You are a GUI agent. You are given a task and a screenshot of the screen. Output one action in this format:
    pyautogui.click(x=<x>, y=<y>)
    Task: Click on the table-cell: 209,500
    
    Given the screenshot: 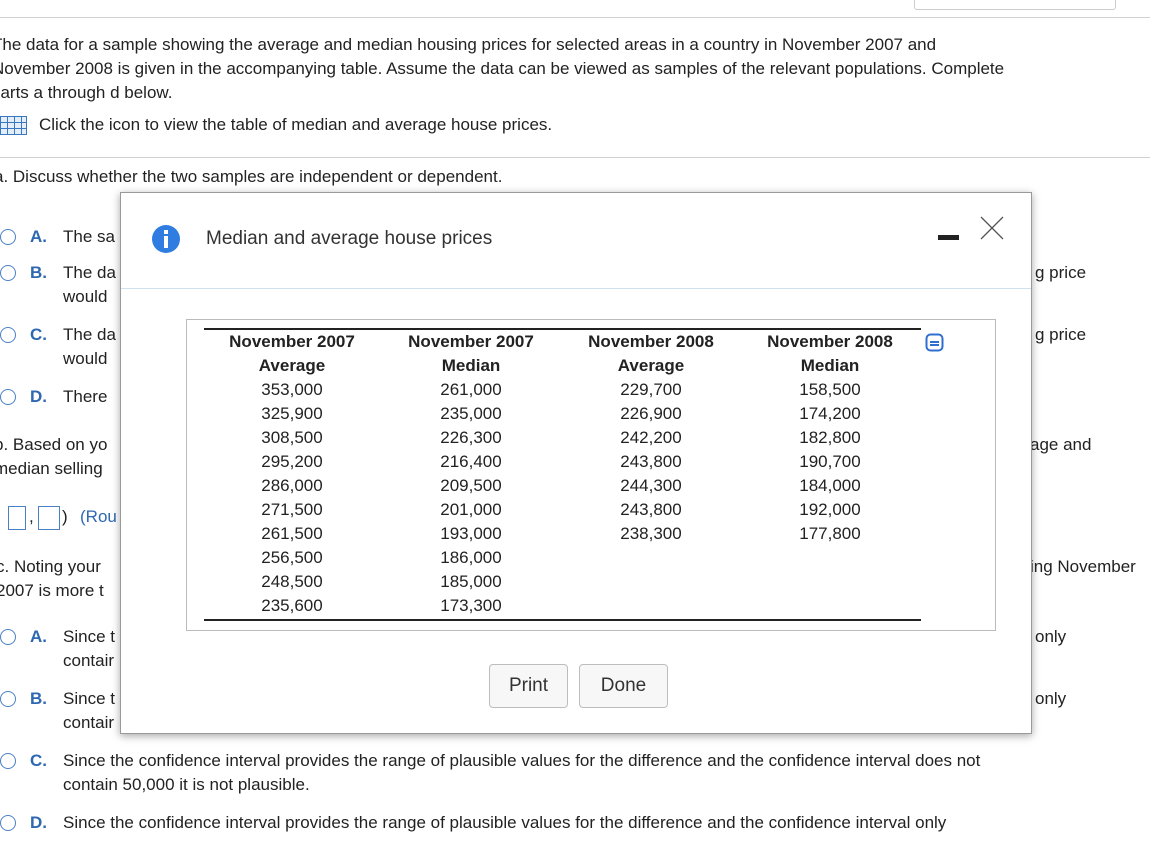 What is the action you would take?
    pyautogui.click(x=471, y=485)
    